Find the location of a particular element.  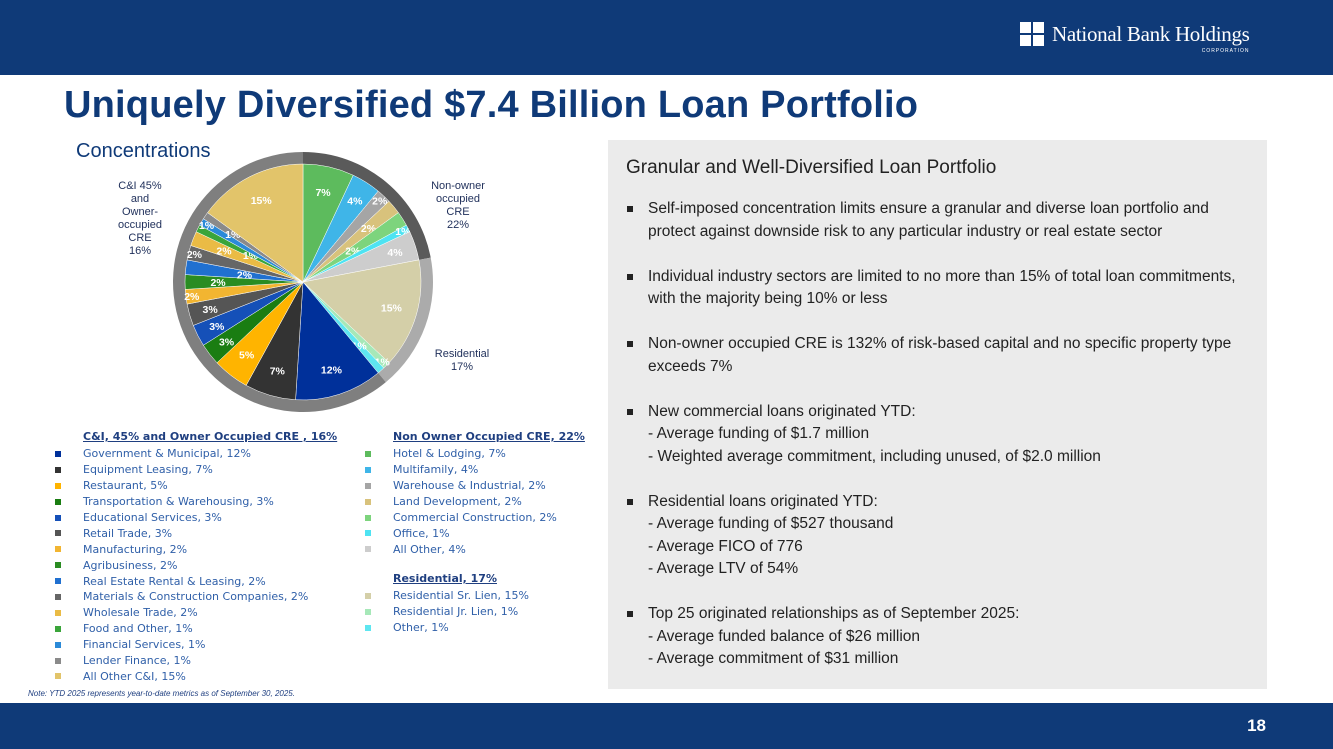

legend-label: Agribusiness, 2% is located at coordinates (130, 565).